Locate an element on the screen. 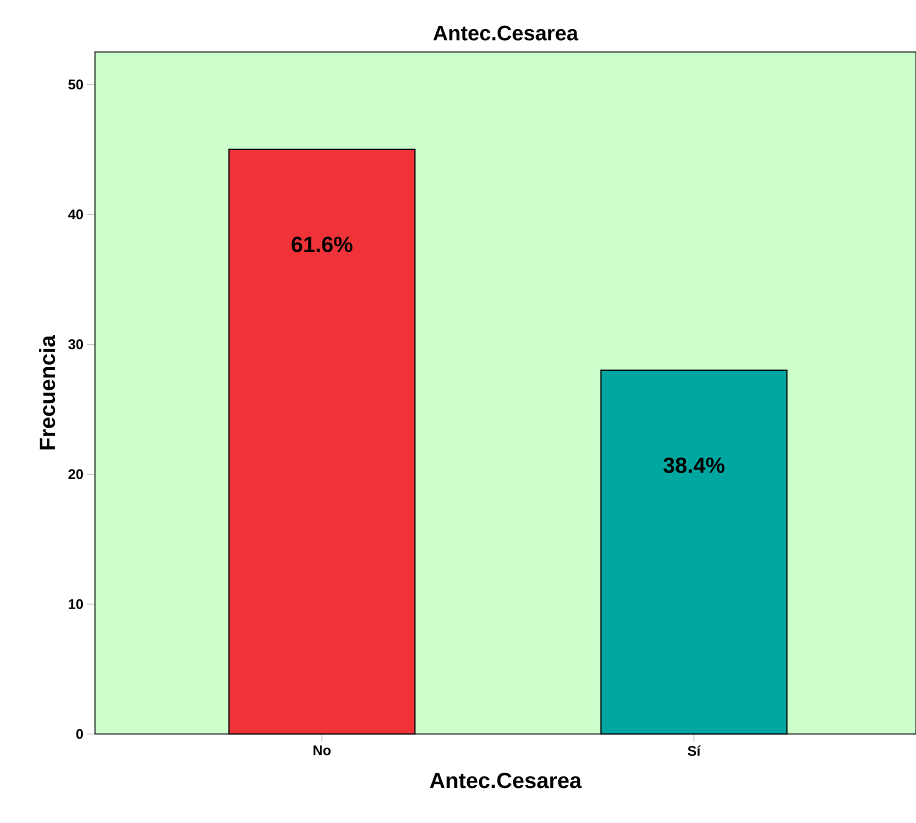 The width and height of the screenshot is (916, 823). y-tick-label: 40 is located at coordinates (75, 214).